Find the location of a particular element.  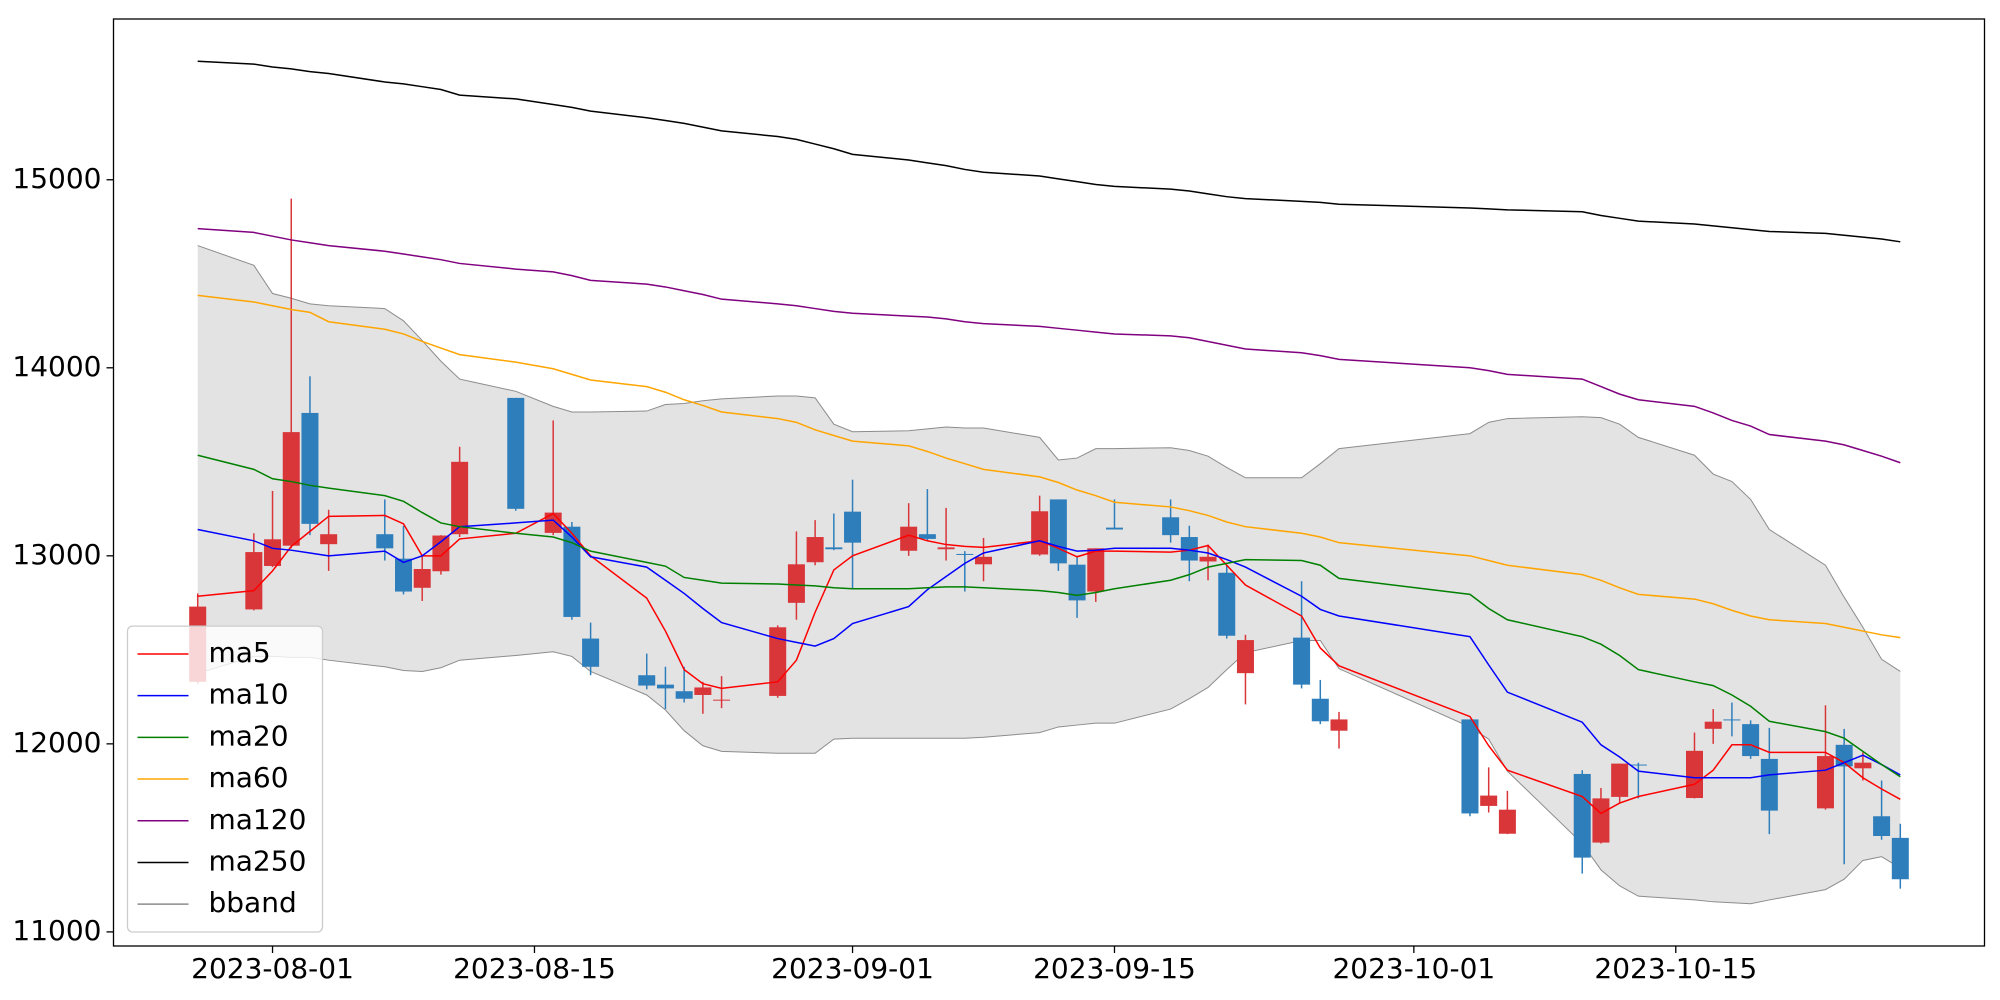

y-tick-label: 13000 is located at coordinates (56, 554).